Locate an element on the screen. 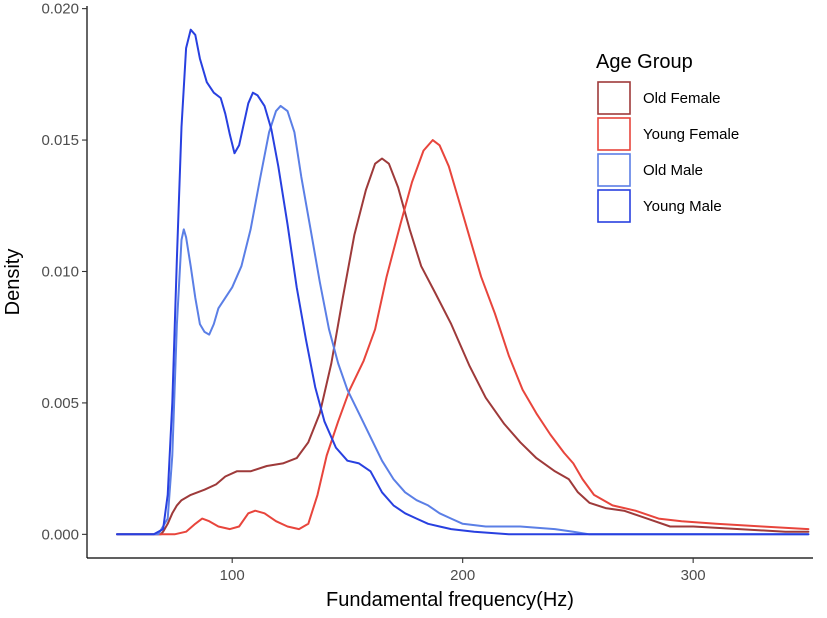 The height and width of the screenshot is (618, 827). legend-title: Age Group is located at coordinates (644, 62).